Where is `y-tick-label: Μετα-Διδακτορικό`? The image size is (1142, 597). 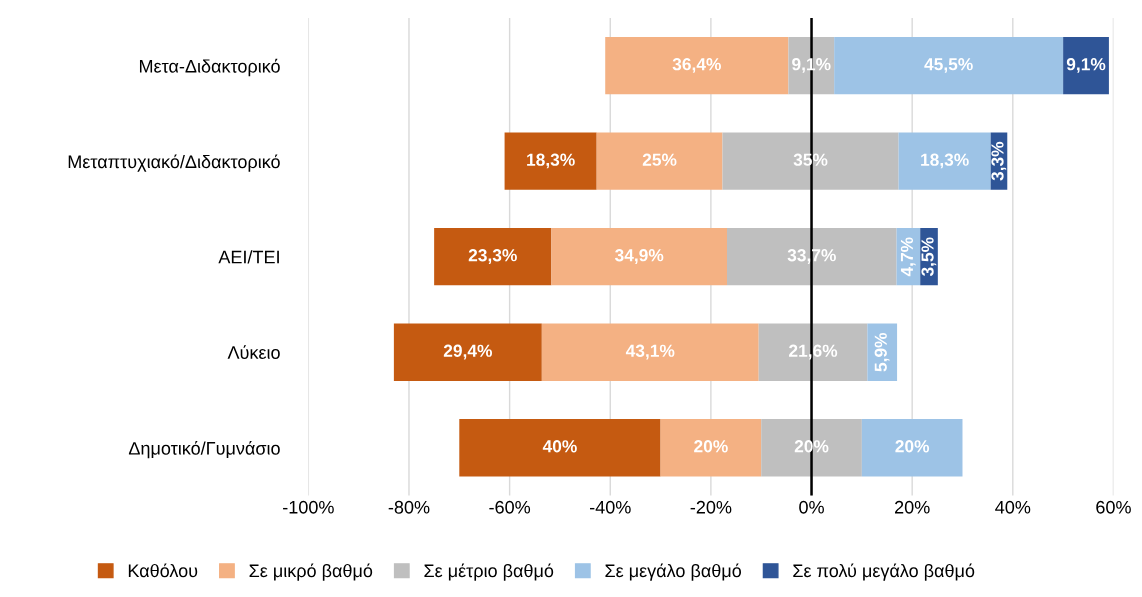 y-tick-label: Μετα-Διδακτορικό is located at coordinates (209, 67).